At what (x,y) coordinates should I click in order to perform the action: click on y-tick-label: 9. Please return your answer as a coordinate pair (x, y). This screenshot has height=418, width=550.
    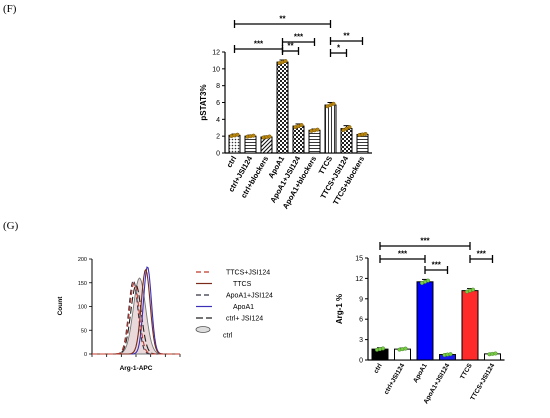
    Looking at the image, I should click on (361, 299).